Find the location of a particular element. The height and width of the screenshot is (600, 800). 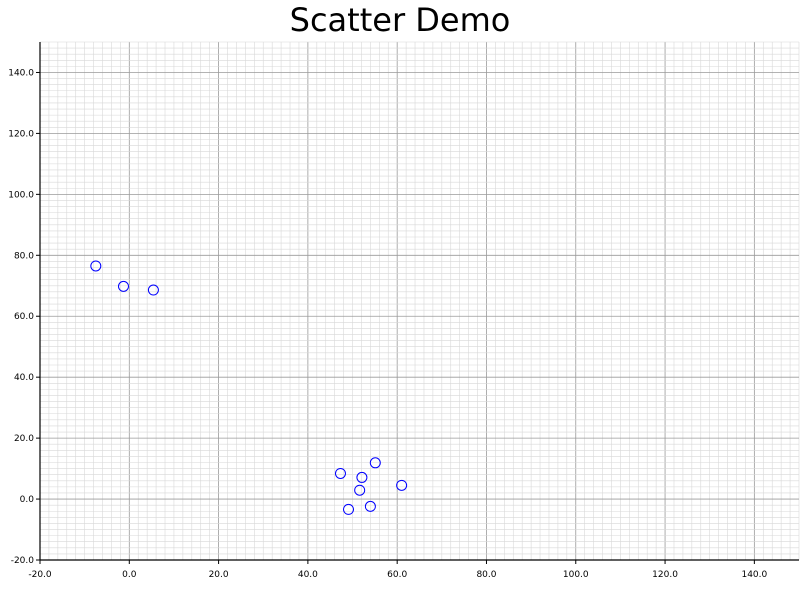

x-axis-ticks: -20.0 0.0 20.0 40.0 60.0 80.0 100.0 120.0 140.0 is located at coordinates (398, 570).